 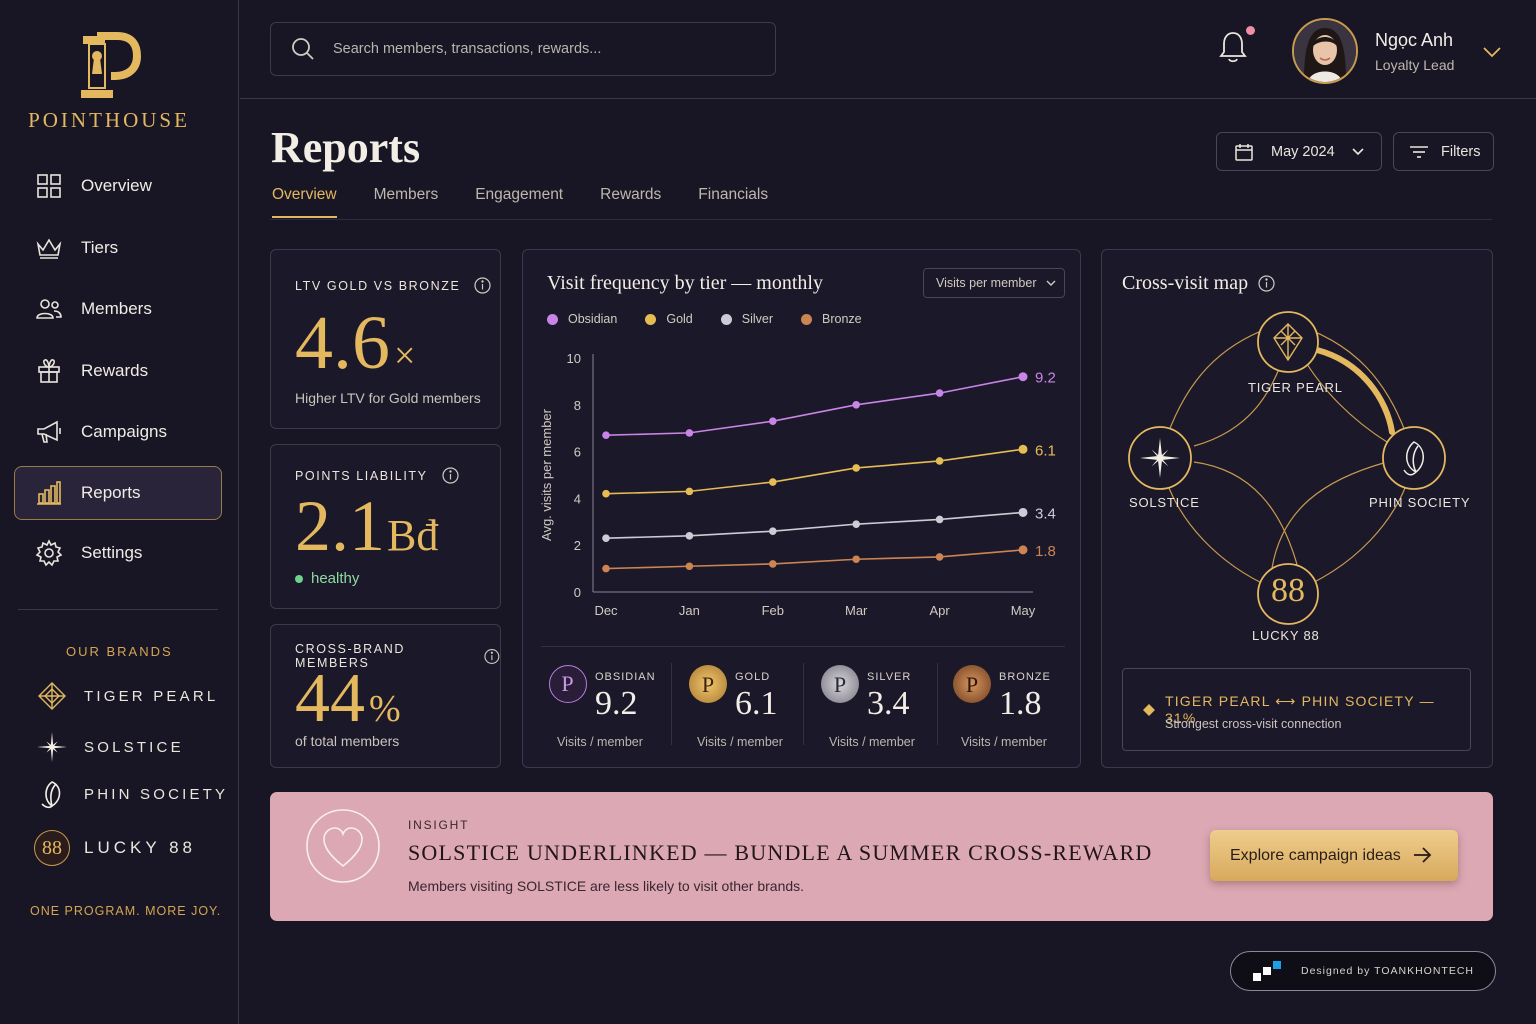 I want to click on nav-label: Reports, so click(x=111, y=492).